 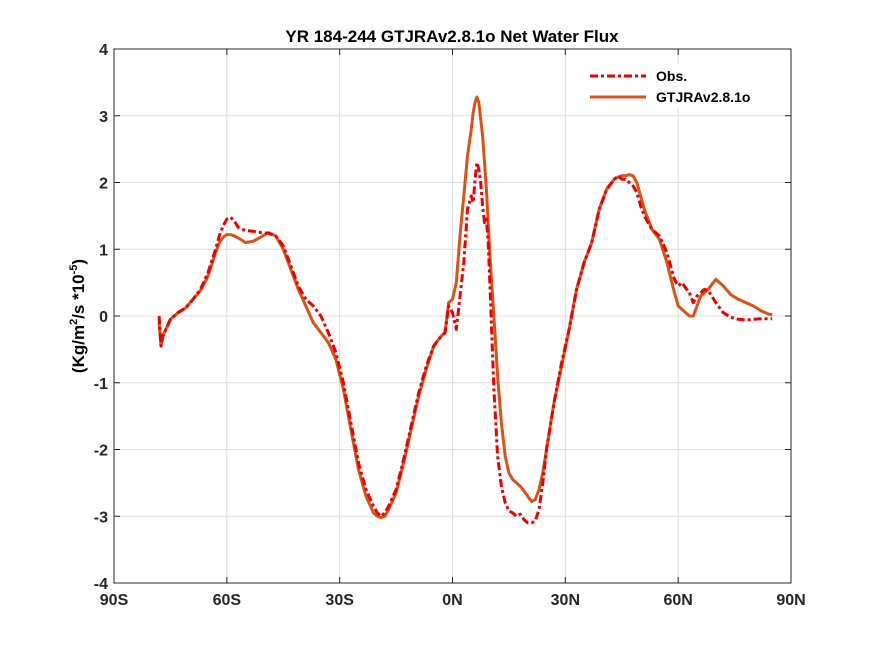 What do you see at coordinates (103, 317) in the screenshot?
I see `y-tick-label: 0` at bounding box center [103, 317].